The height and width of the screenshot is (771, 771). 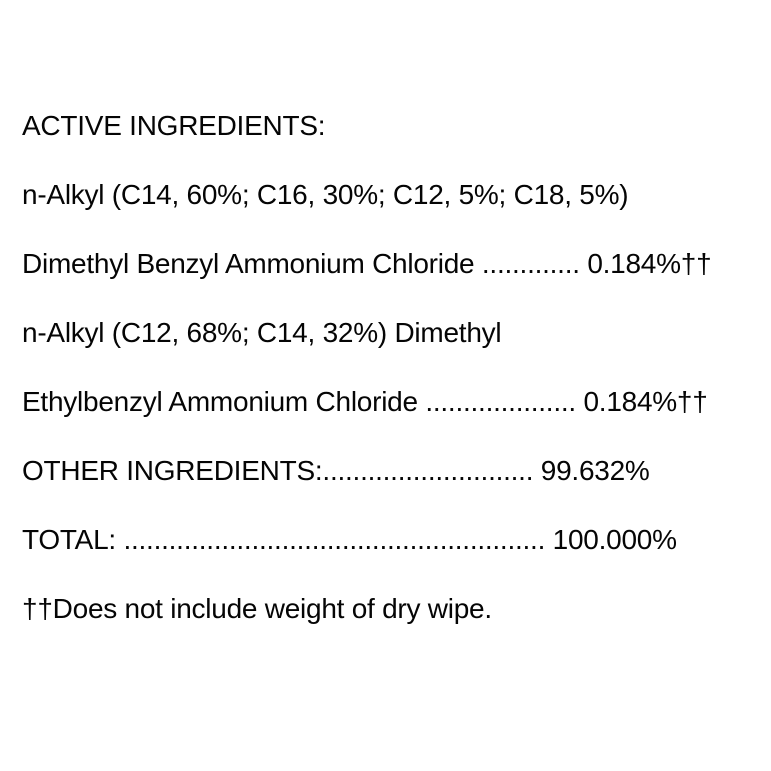 What do you see at coordinates (645, 401) in the screenshot?
I see `ingredient-2-value: 0.184%††` at bounding box center [645, 401].